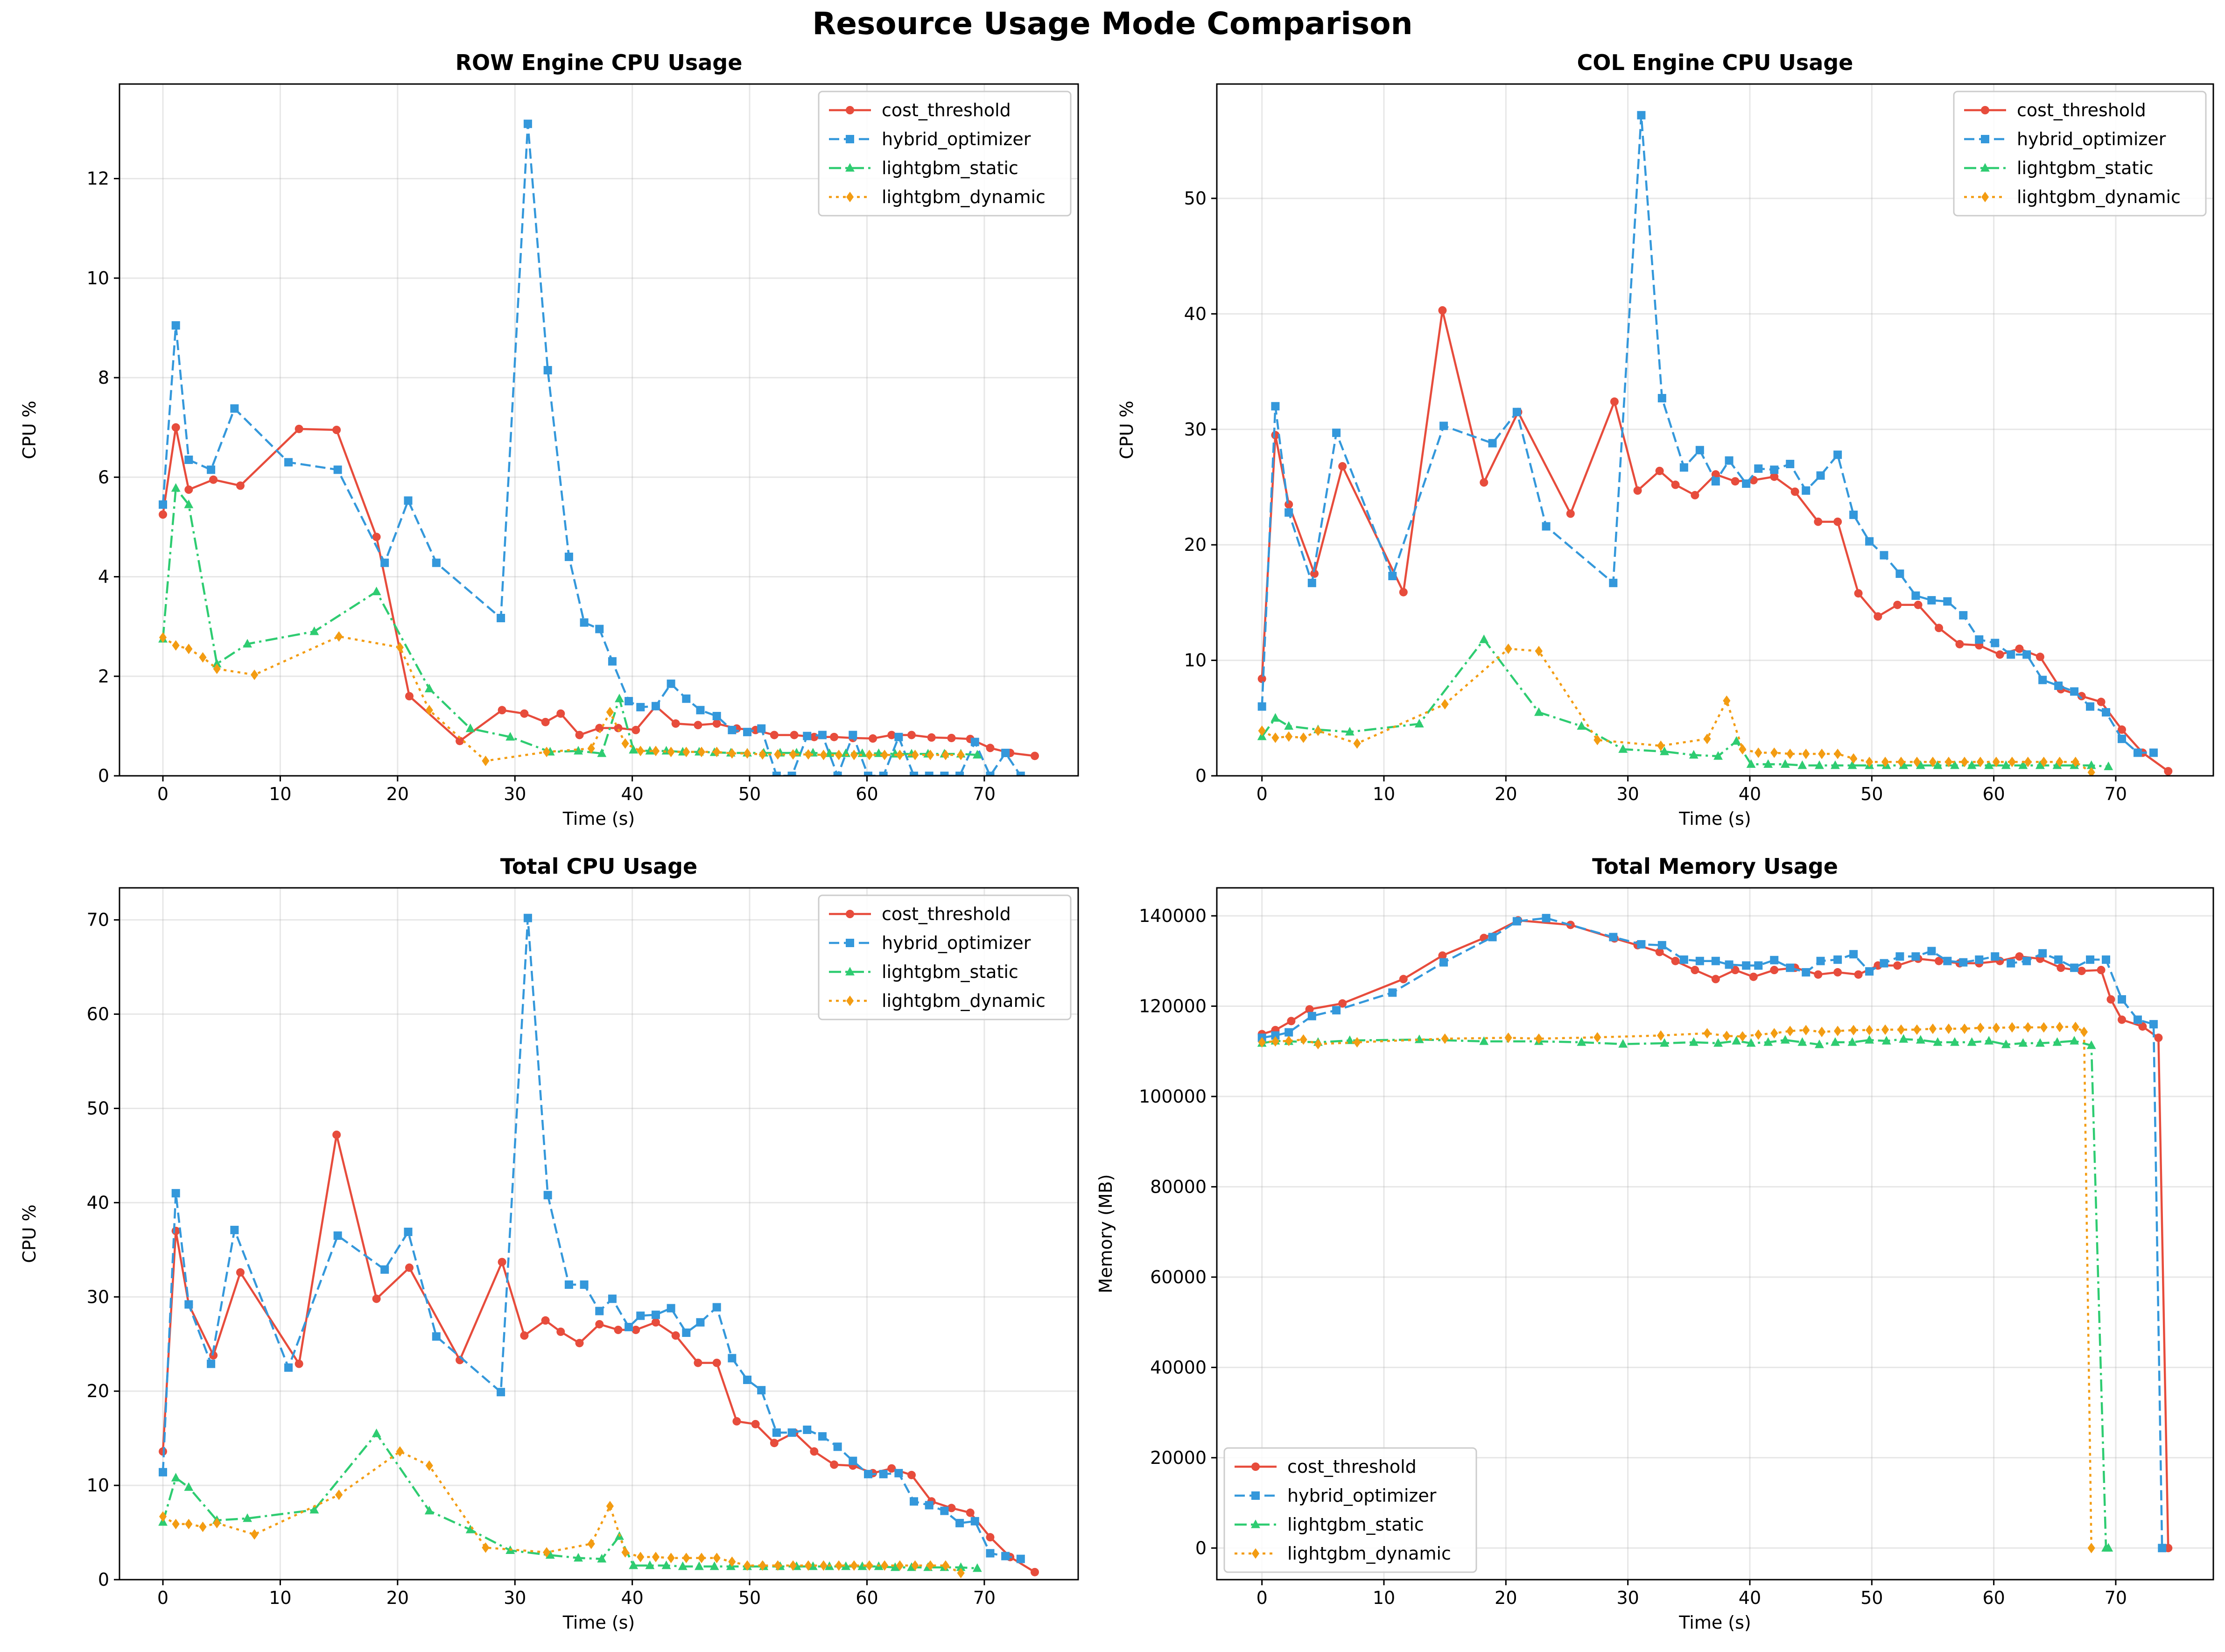  I want to click on x-tick-label: 10, so click(280, 794).